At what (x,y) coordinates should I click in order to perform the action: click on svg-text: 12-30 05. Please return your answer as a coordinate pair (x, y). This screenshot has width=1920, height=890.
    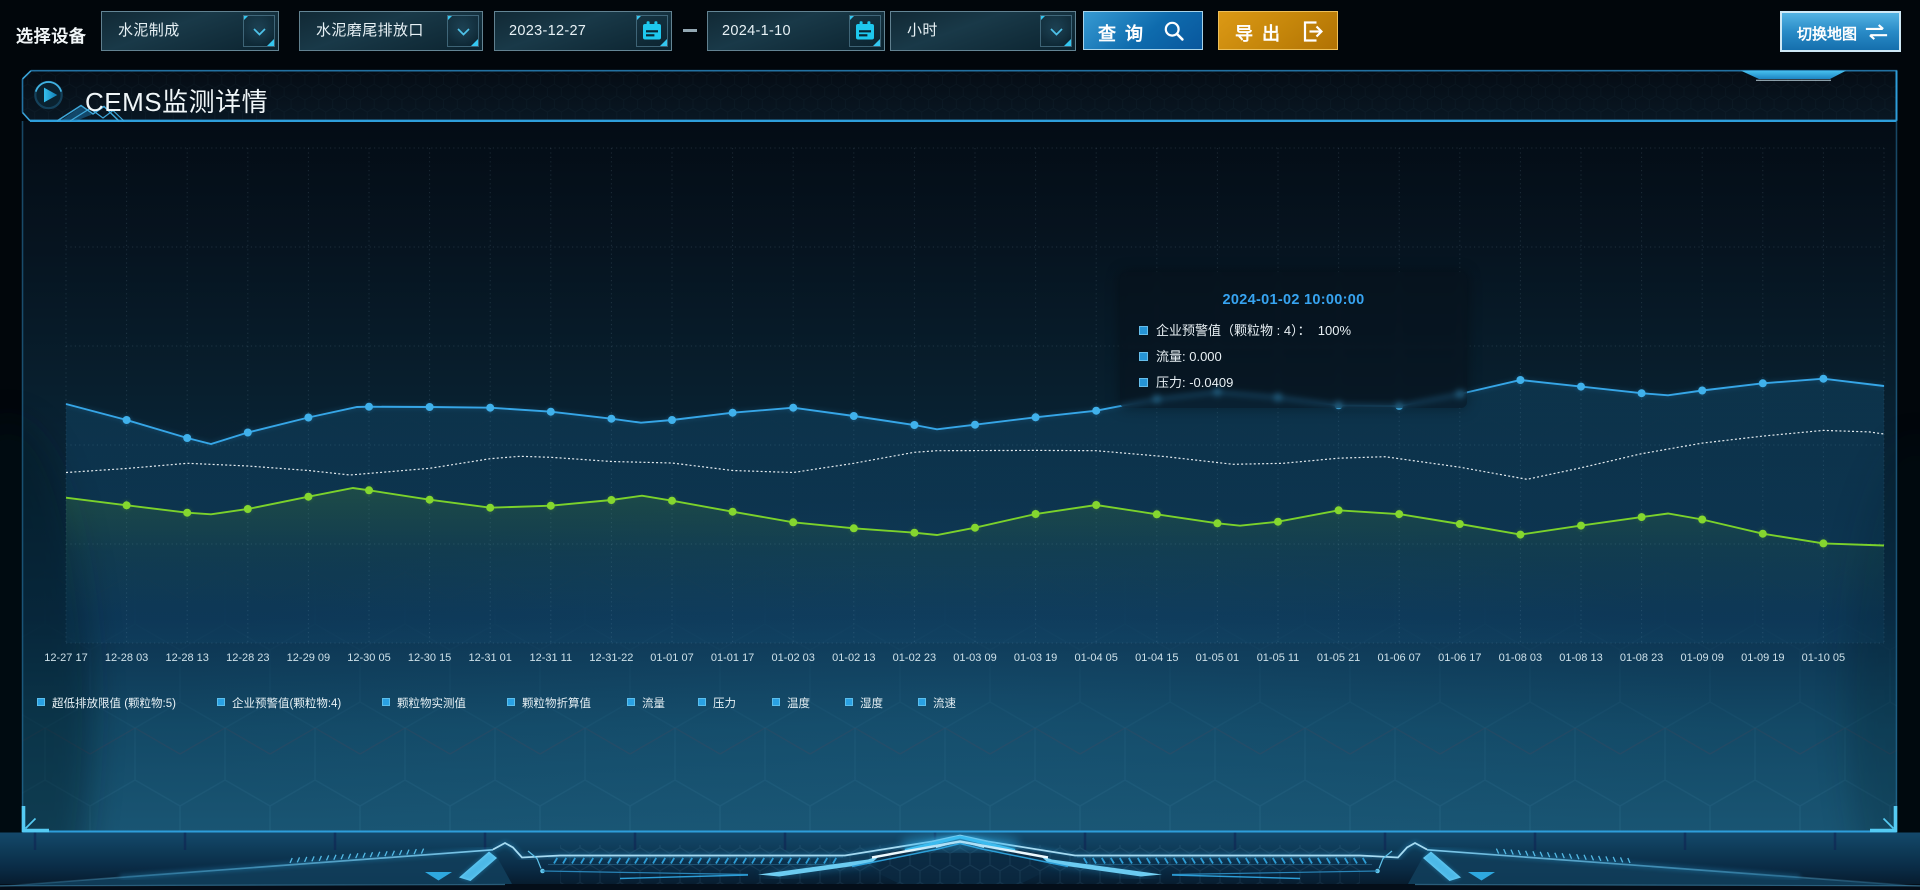
    Looking at the image, I should click on (368, 658).